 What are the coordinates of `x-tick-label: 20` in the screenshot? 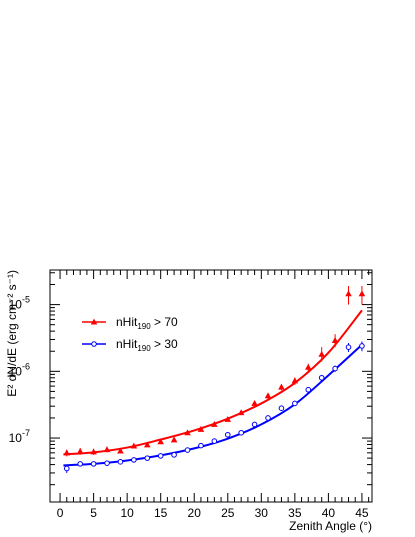 It's located at (195, 513).